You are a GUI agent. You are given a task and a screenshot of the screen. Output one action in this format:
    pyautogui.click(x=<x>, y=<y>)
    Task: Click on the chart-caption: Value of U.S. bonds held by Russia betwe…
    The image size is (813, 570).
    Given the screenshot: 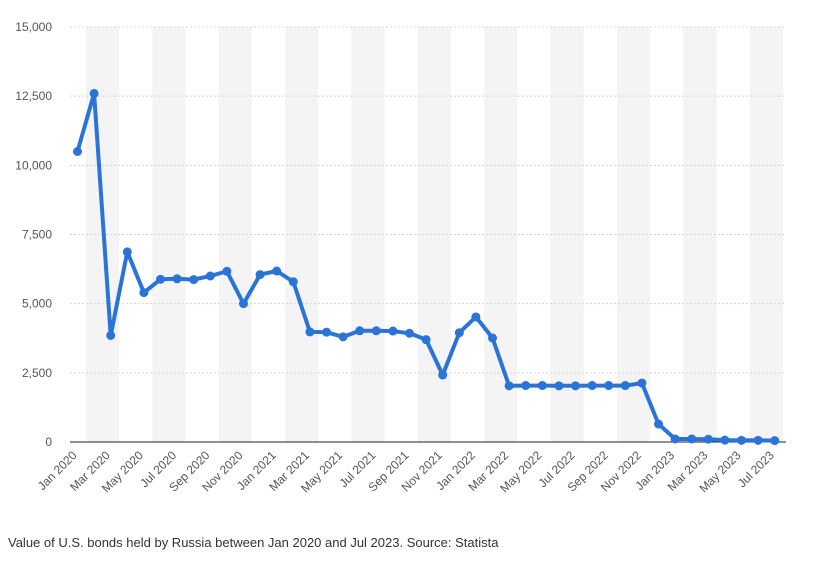 What is the action you would take?
    pyautogui.click(x=253, y=542)
    